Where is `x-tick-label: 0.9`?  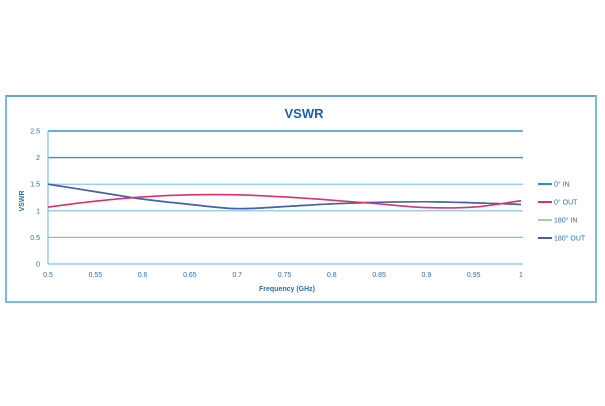 x-tick-label: 0.9 is located at coordinates (427, 275).